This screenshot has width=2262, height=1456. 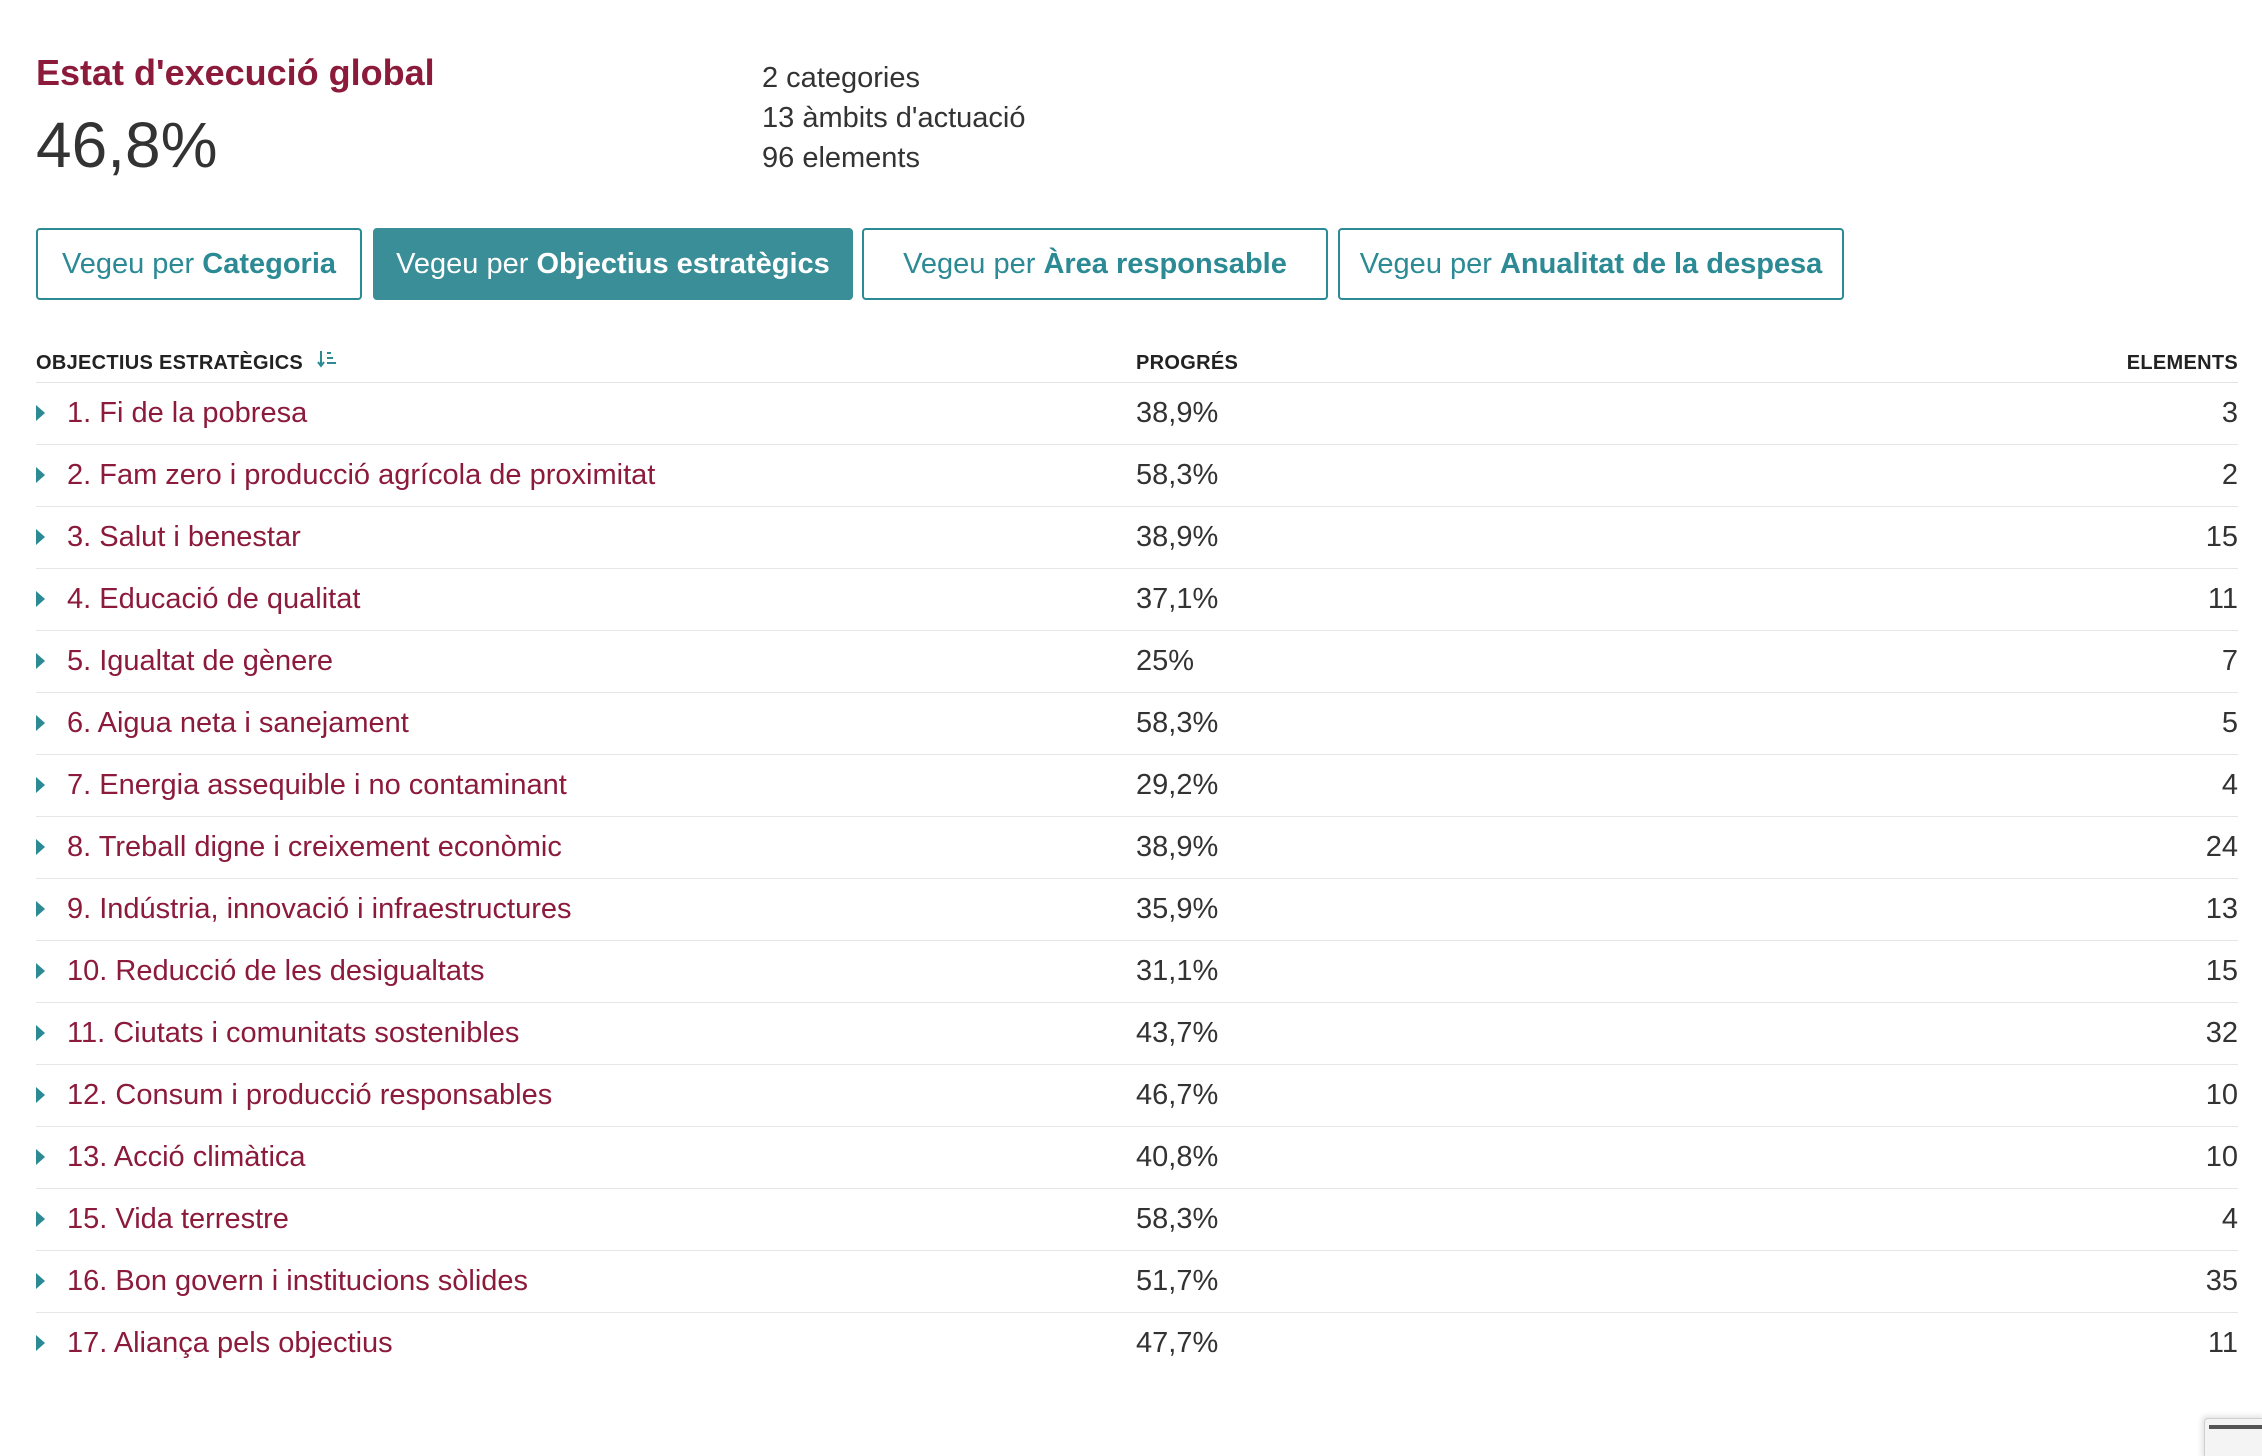 I want to click on table-row: 5. Igualtat de gènere 25% 7, so click(x=1137, y=662).